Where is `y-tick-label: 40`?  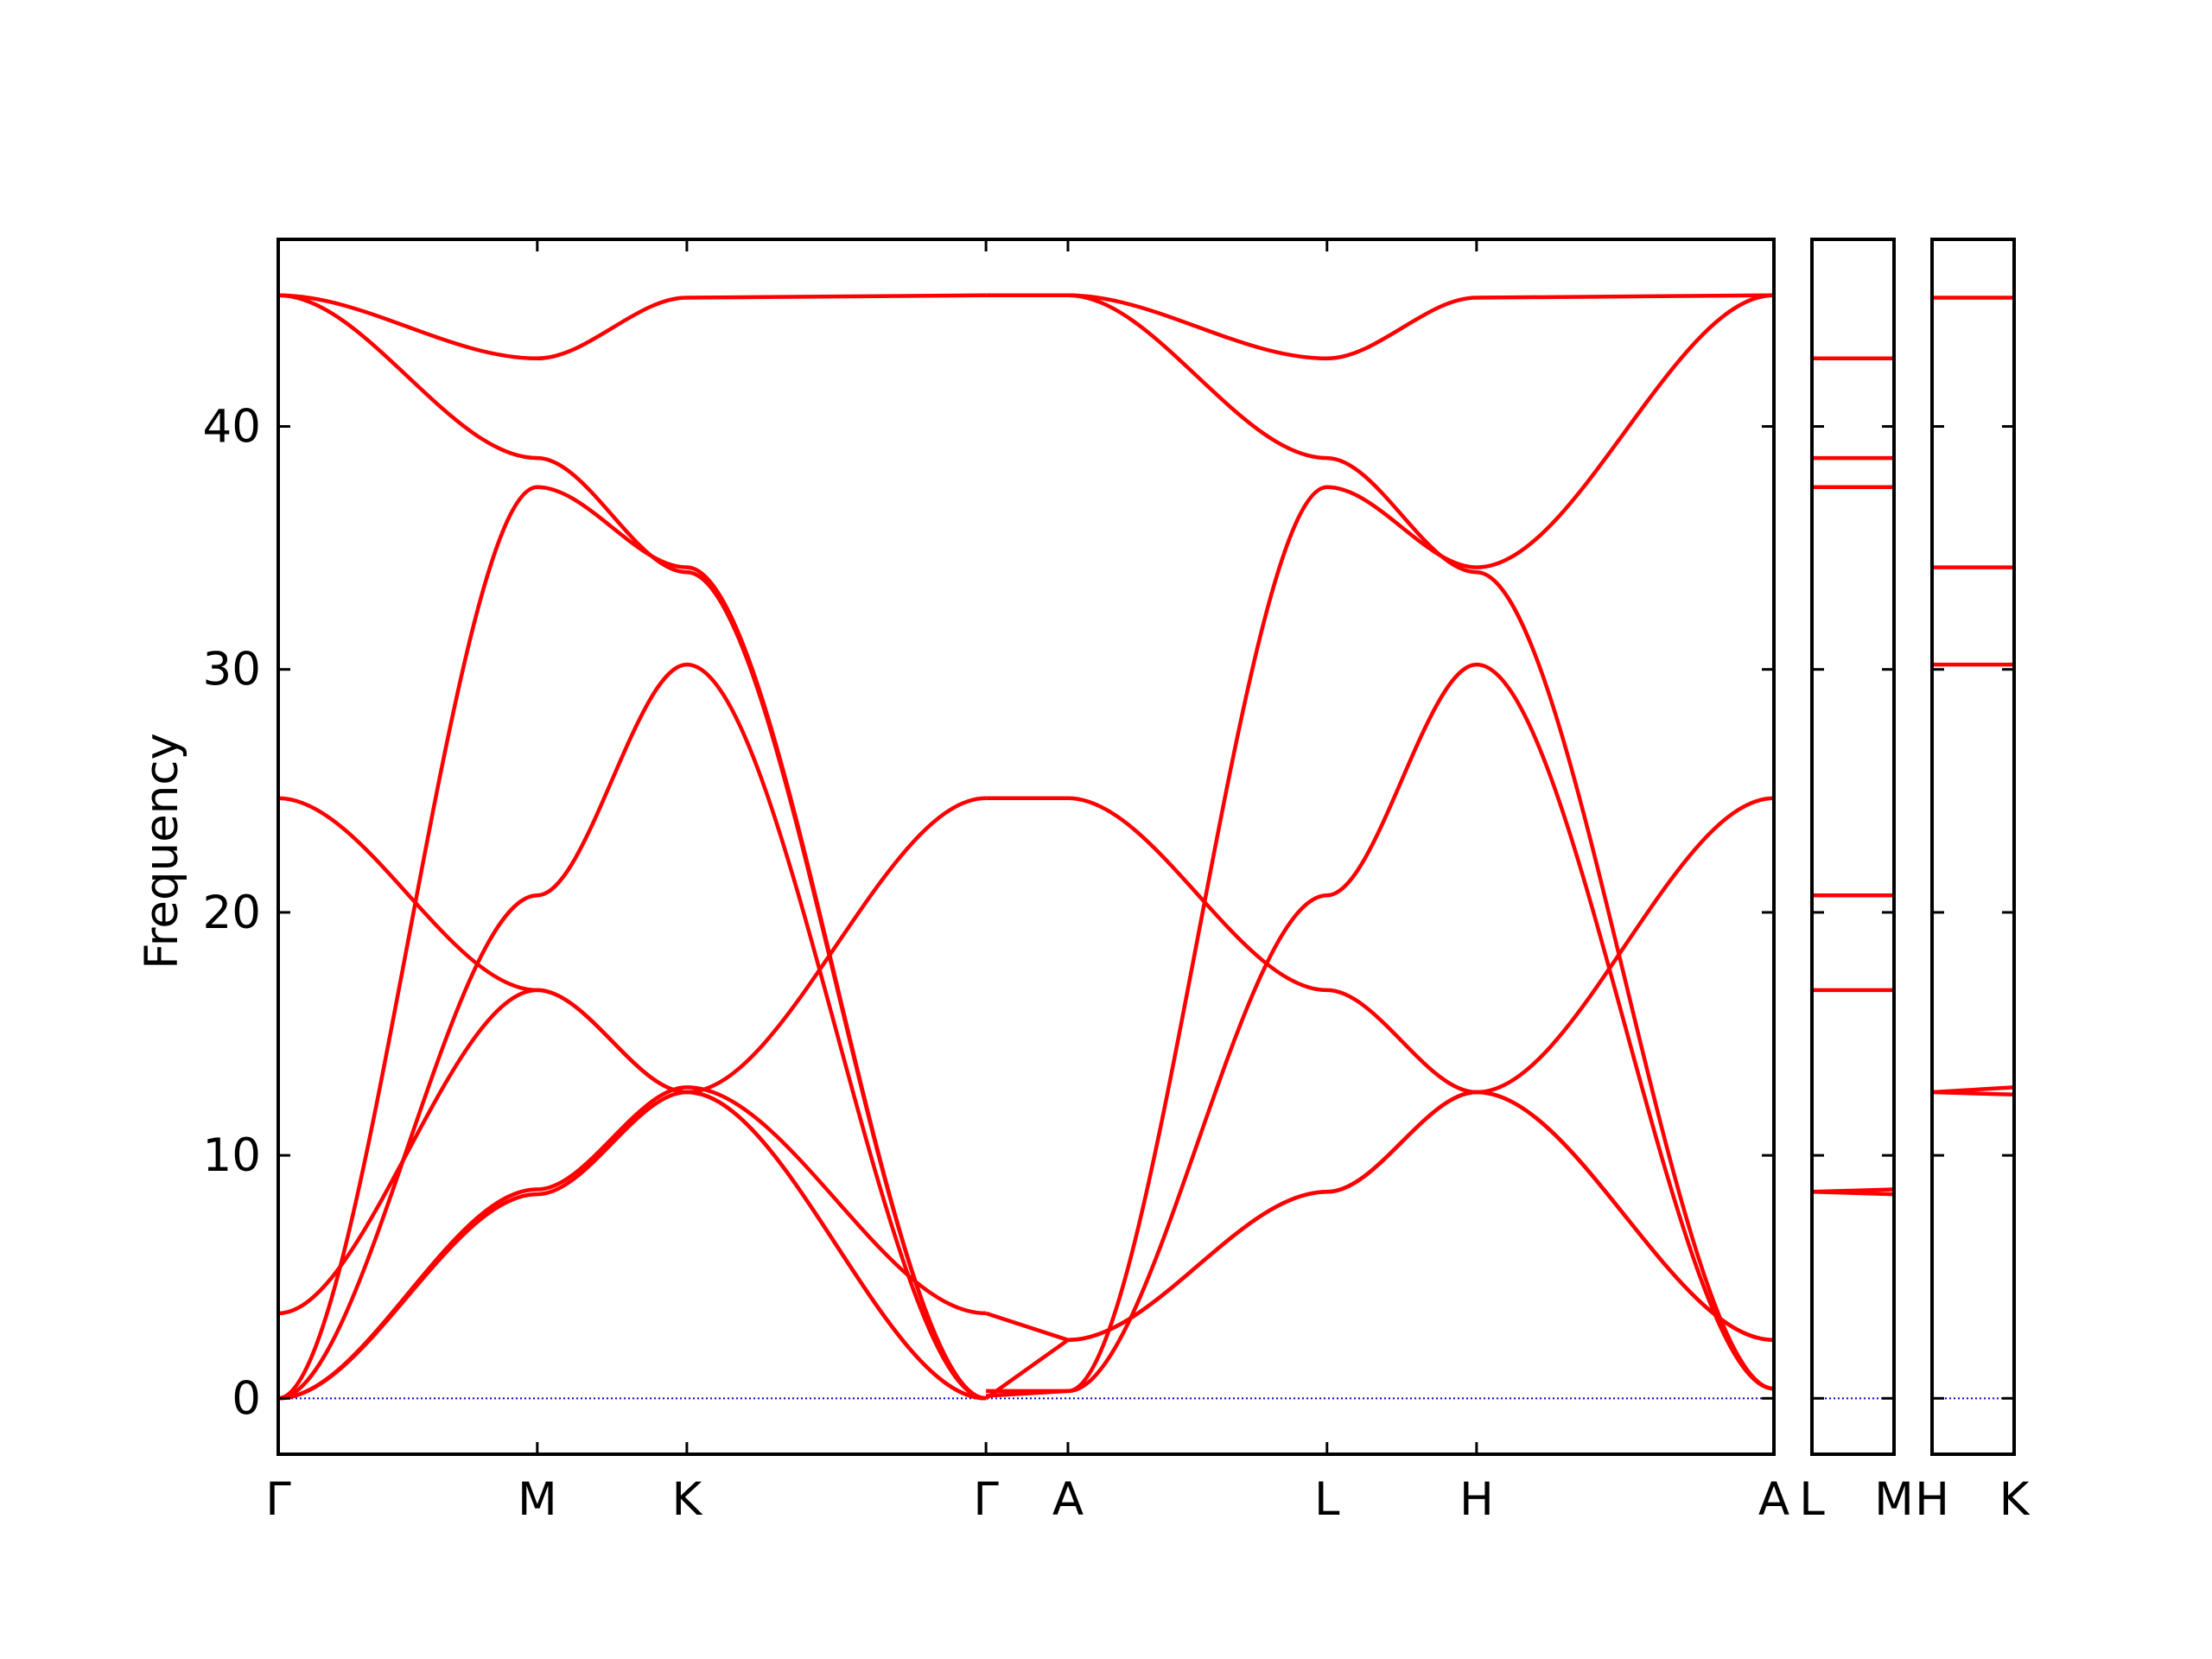 y-tick-label: 40 is located at coordinates (232, 427).